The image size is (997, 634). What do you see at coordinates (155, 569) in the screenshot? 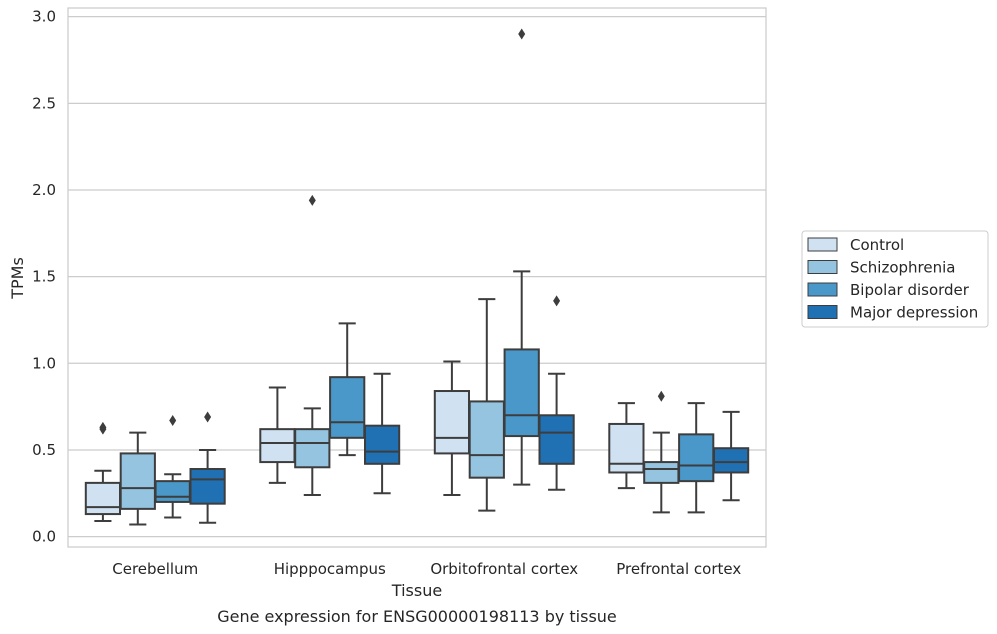
I see `x-tick-label: Cerebellum` at bounding box center [155, 569].